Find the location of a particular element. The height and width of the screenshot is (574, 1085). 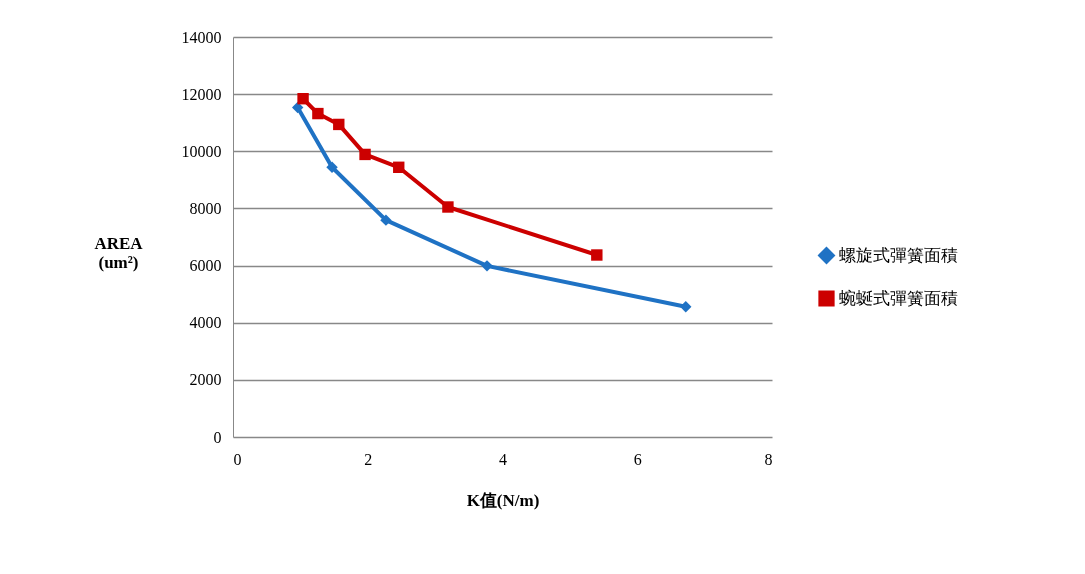

x-tick-label: 2 is located at coordinates (368, 459).